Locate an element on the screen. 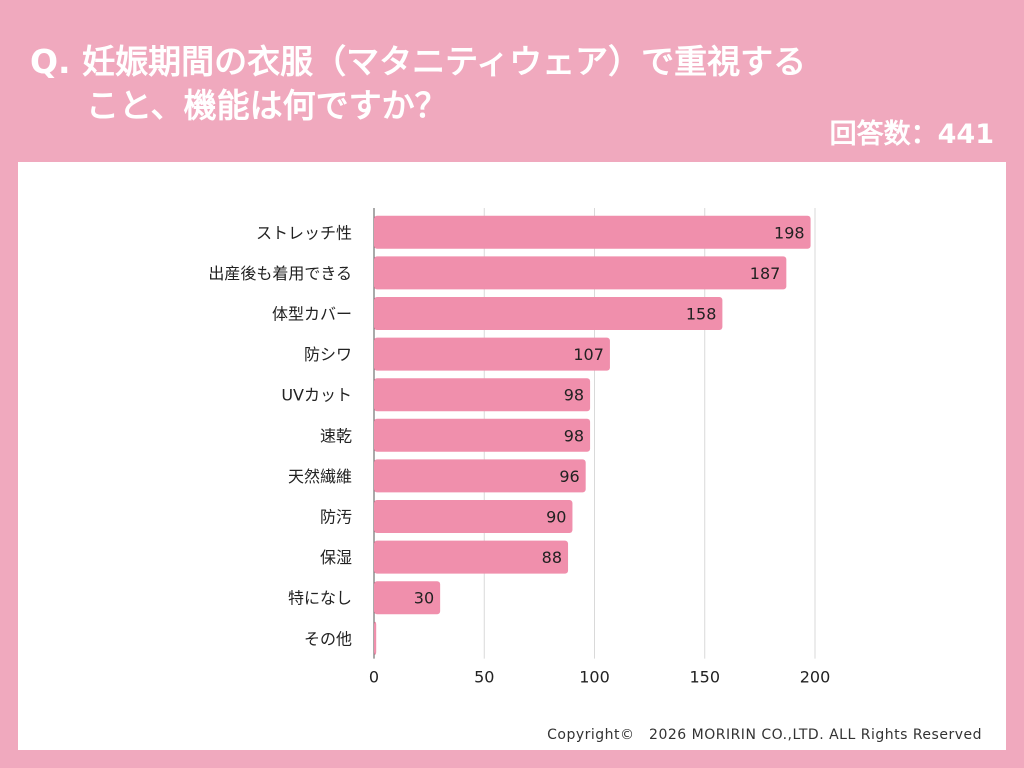 The image size is (1024, 768). x-tick-label-0: 0 is located at coordinates (374, 677).